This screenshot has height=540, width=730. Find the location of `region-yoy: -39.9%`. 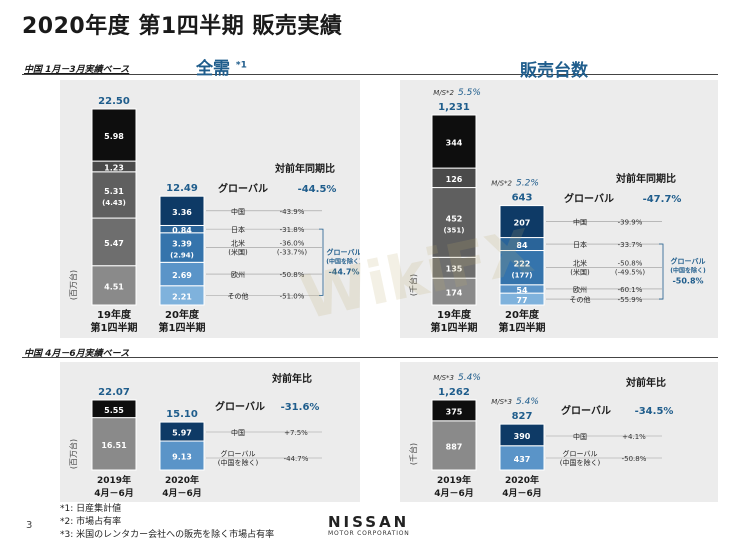

region-yoy: -39.9% is located at coordinates (630, 223).